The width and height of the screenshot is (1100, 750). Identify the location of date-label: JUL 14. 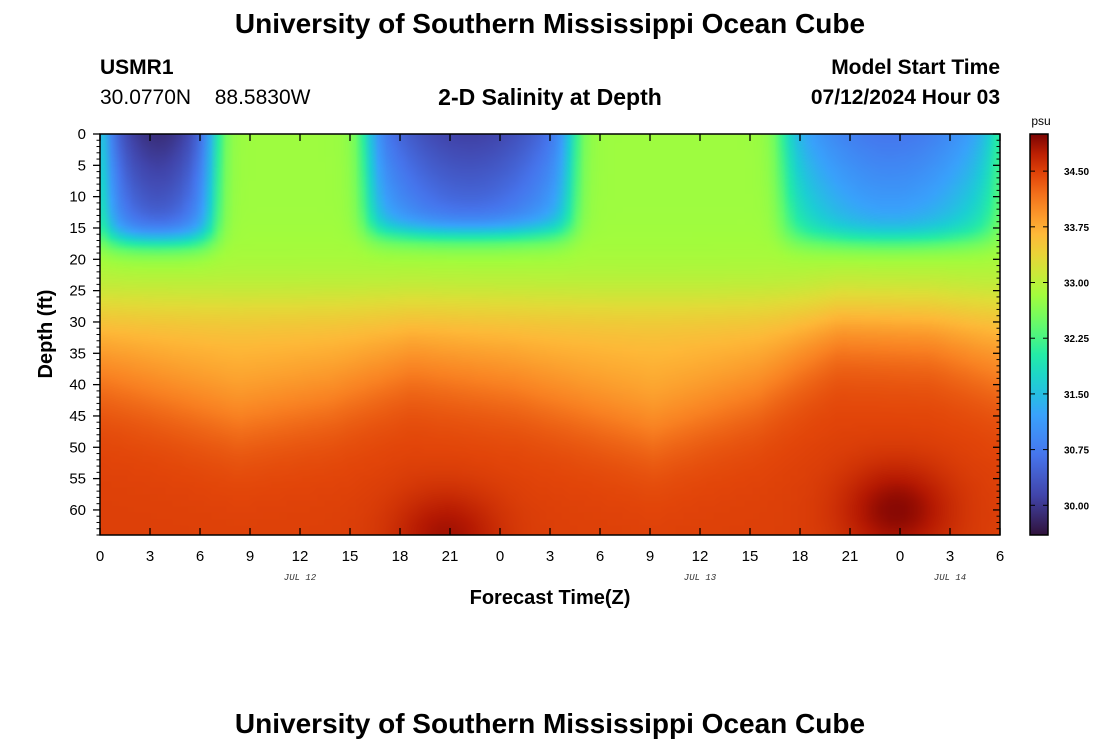
(950, 578).